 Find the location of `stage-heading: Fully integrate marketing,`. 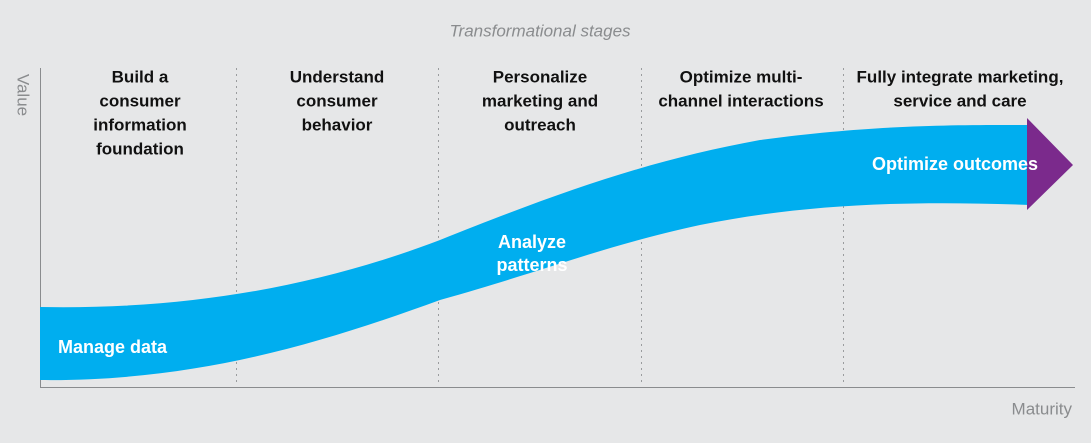

stage-heading: Fully integrate marketing, is located at coordinates (960, 76).